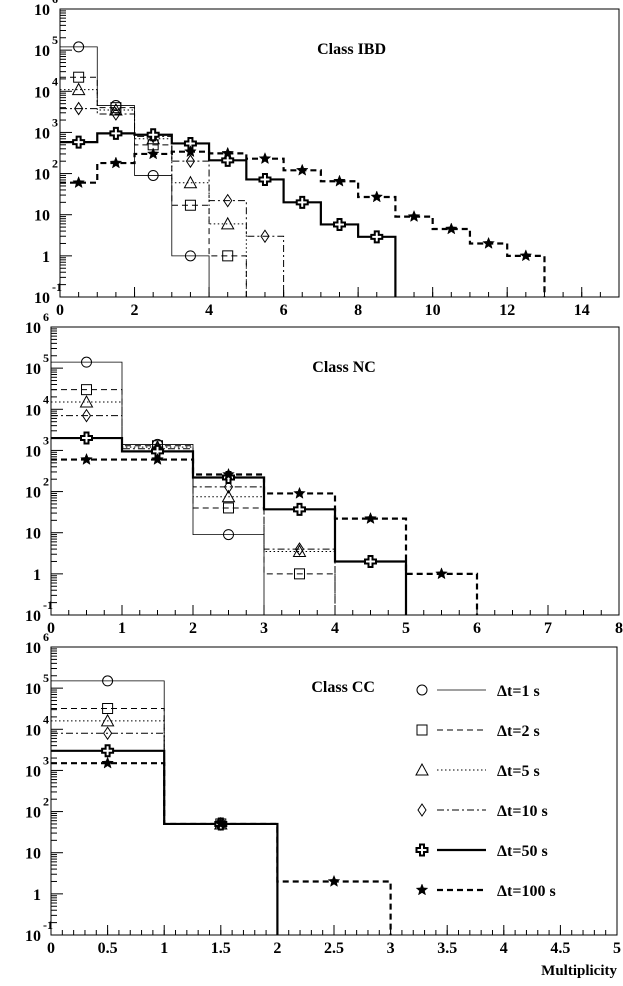  Describe the element at coordinates (221, 948) in the screenshot. I see `x-tick-label: 1.5` at that location.